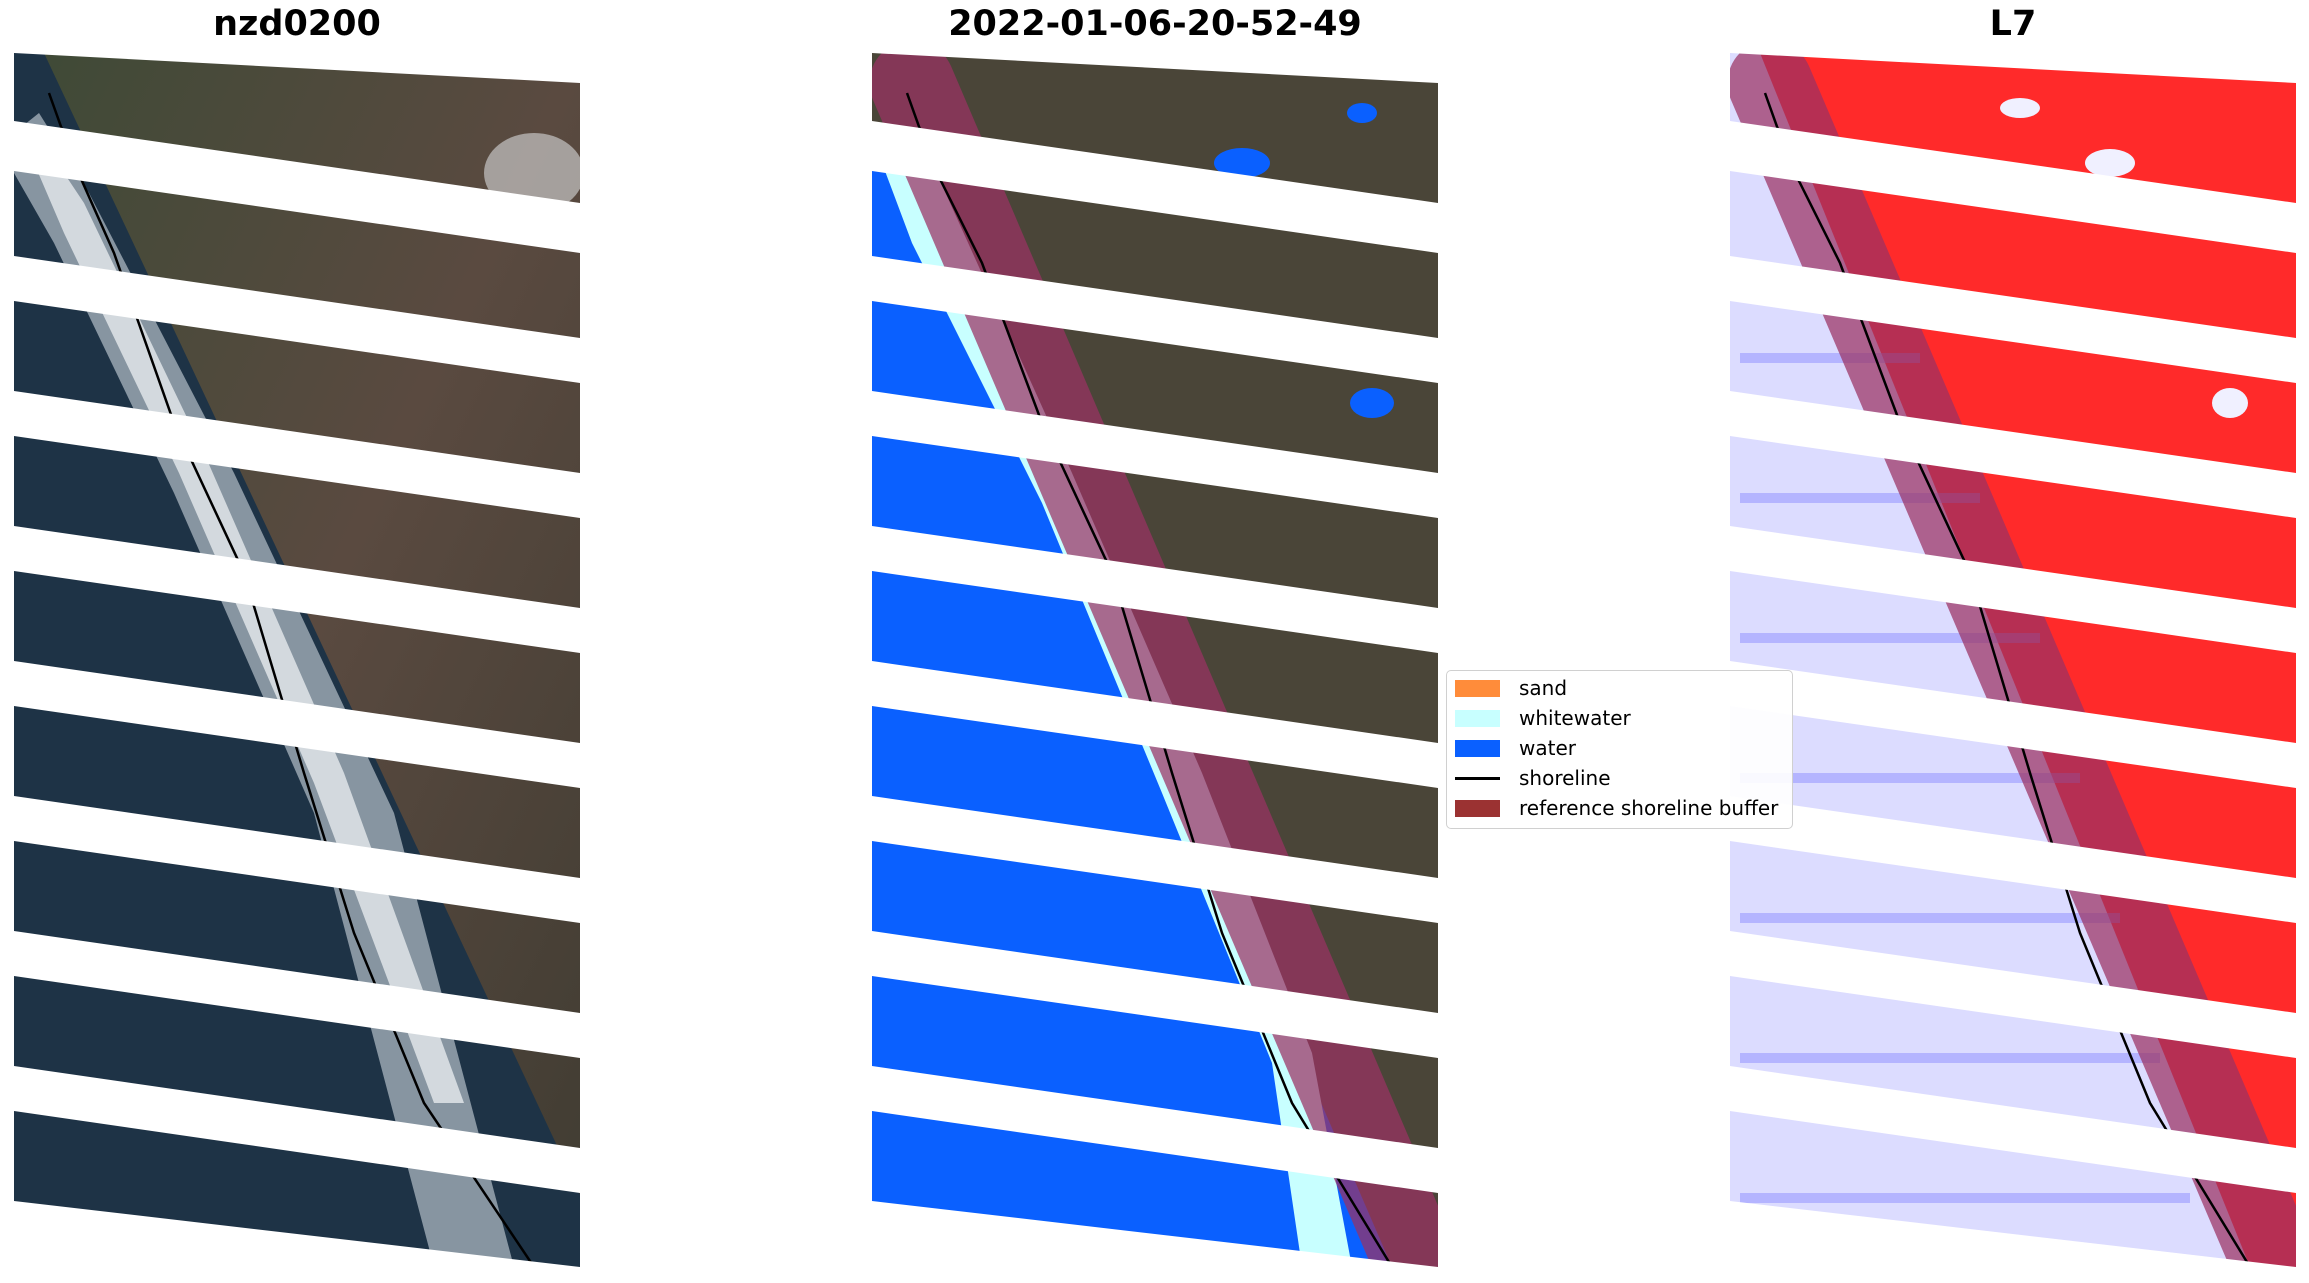 The image size is (2309, 1283). What do you see at coordinates (1515, 748) in the screenshot?
I see `legend-item-water: water` at bounding box center [1515, 748].